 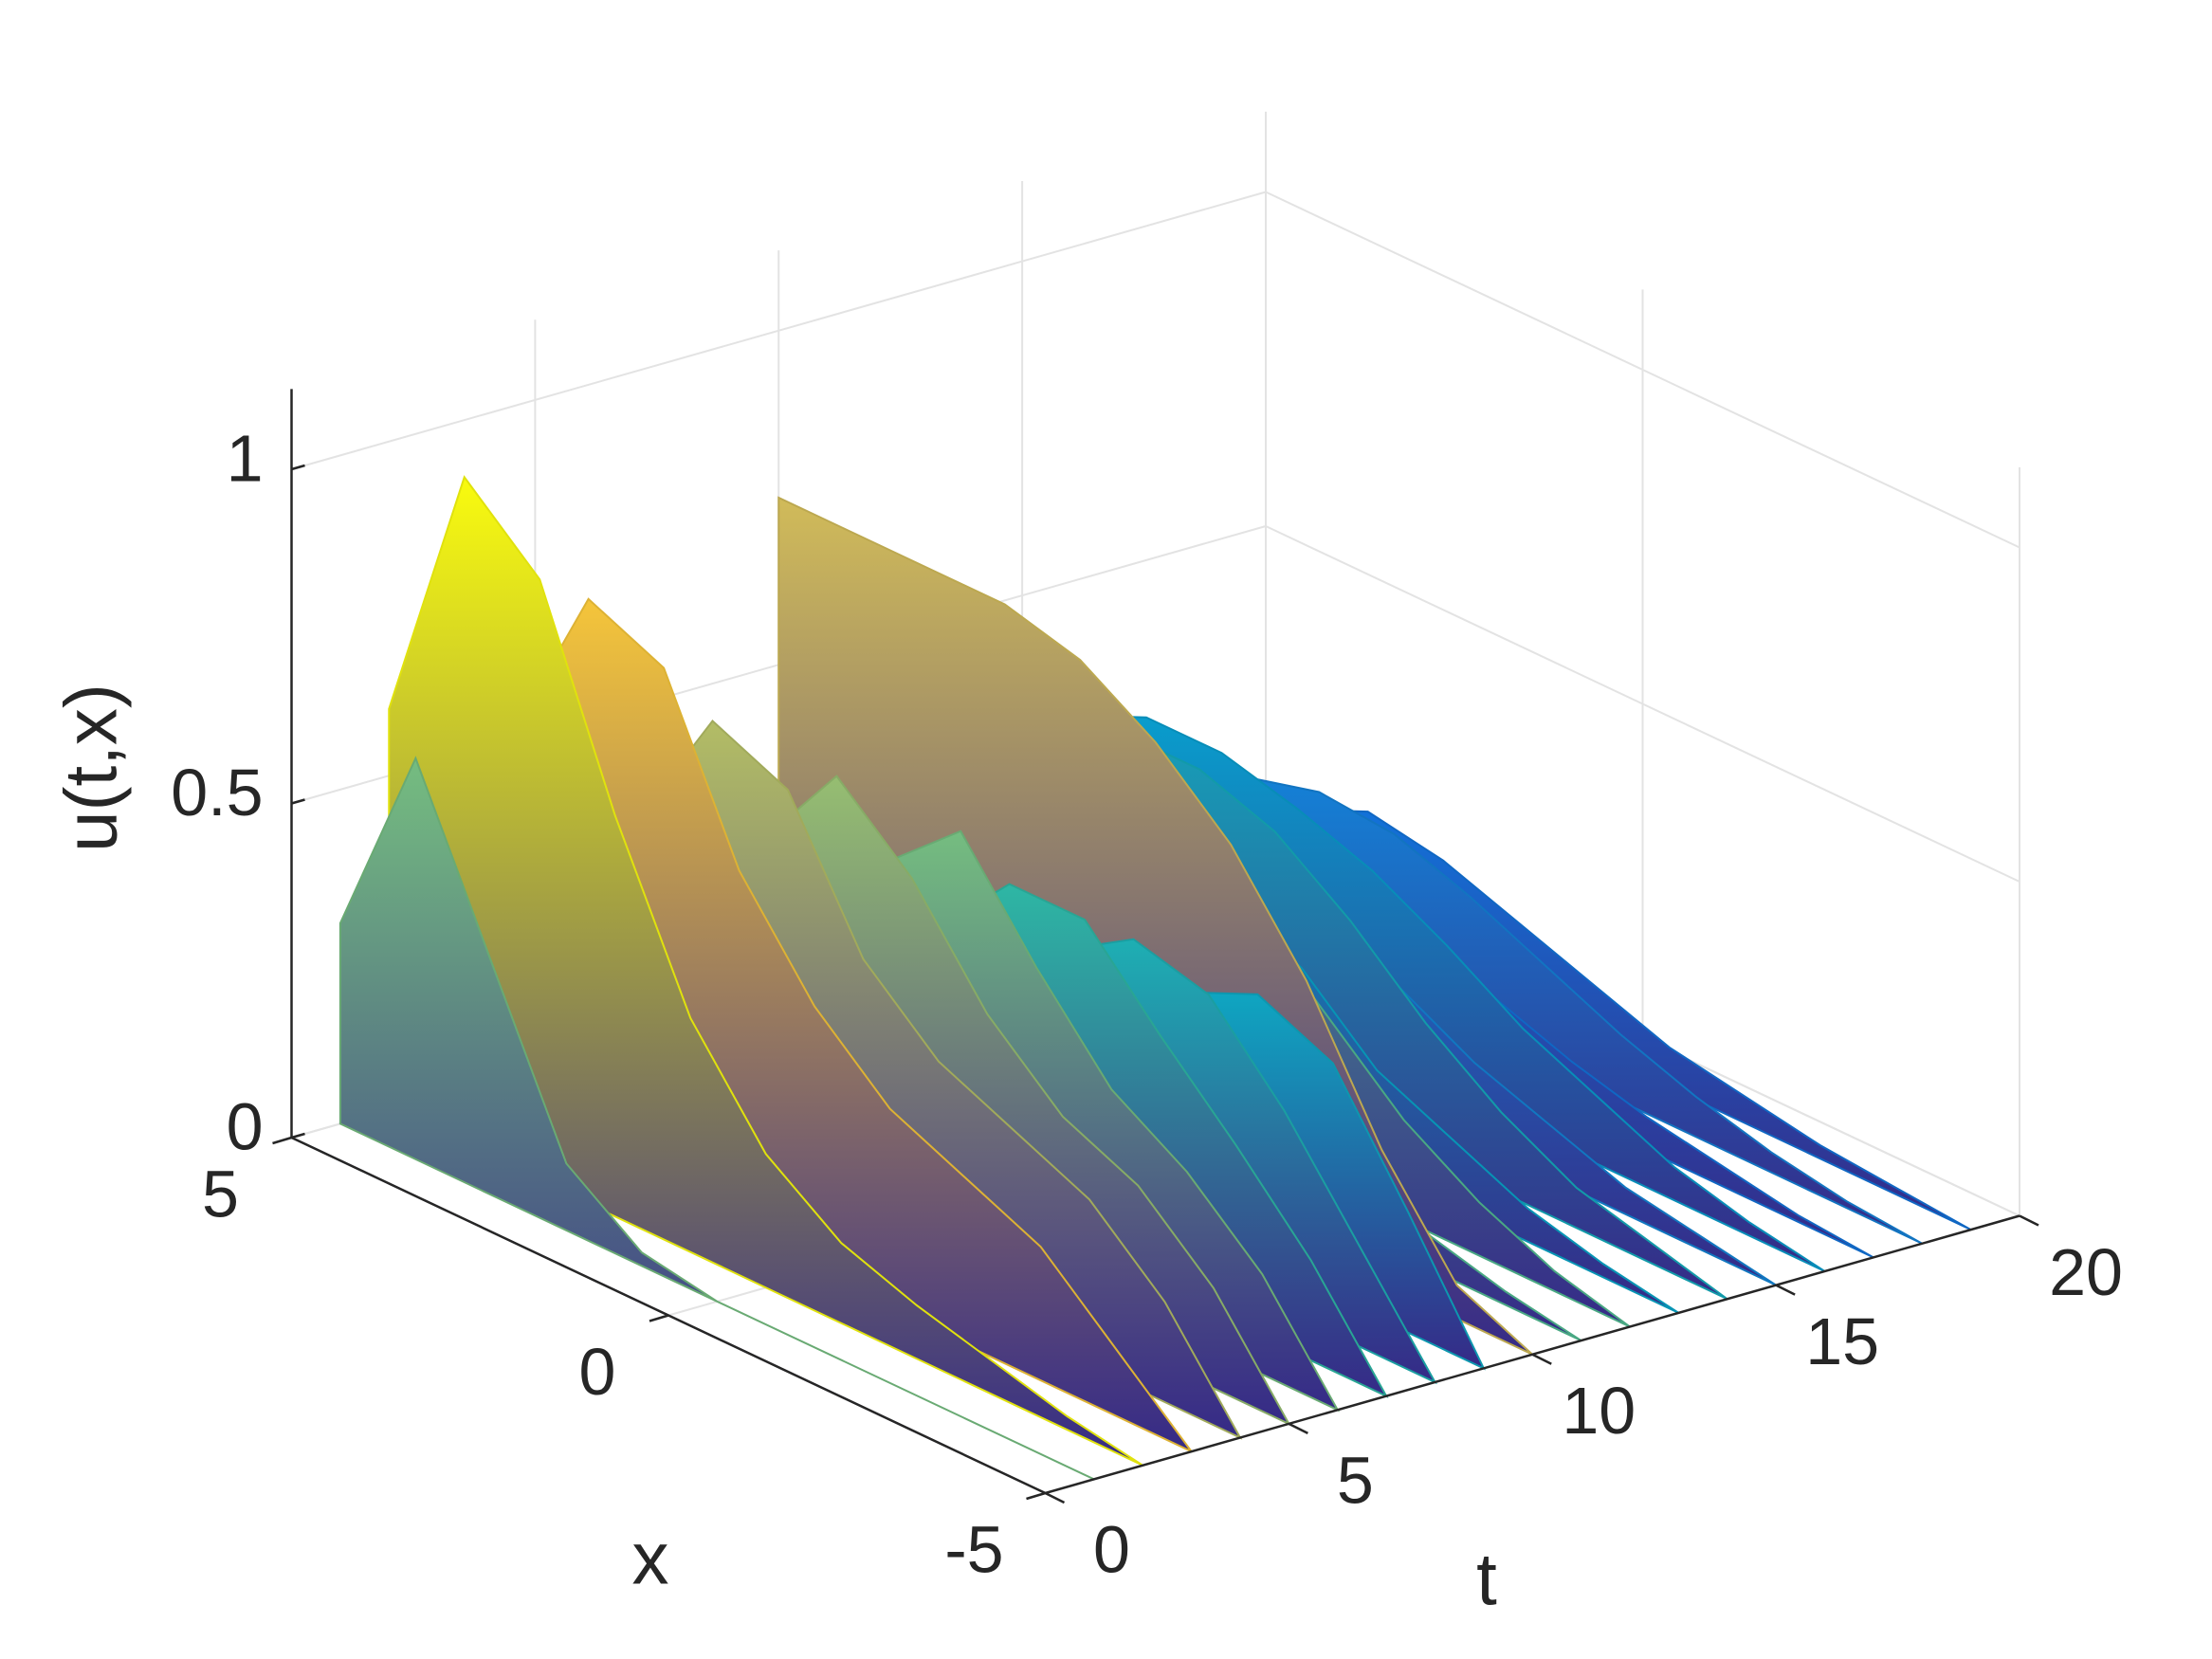 I want to click on x-tick-label: 0, so click(x=597, y=1372).